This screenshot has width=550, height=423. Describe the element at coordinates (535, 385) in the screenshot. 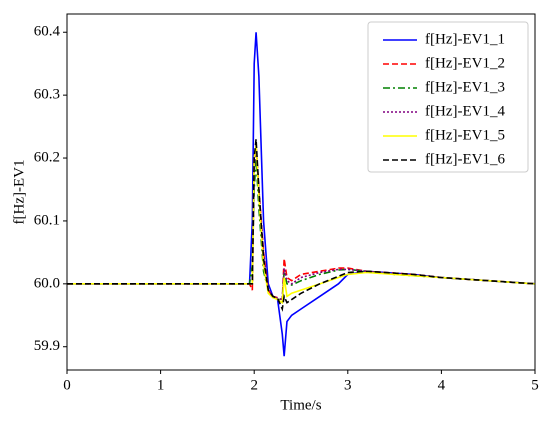

I see `x-tick-label: 5` at that location.